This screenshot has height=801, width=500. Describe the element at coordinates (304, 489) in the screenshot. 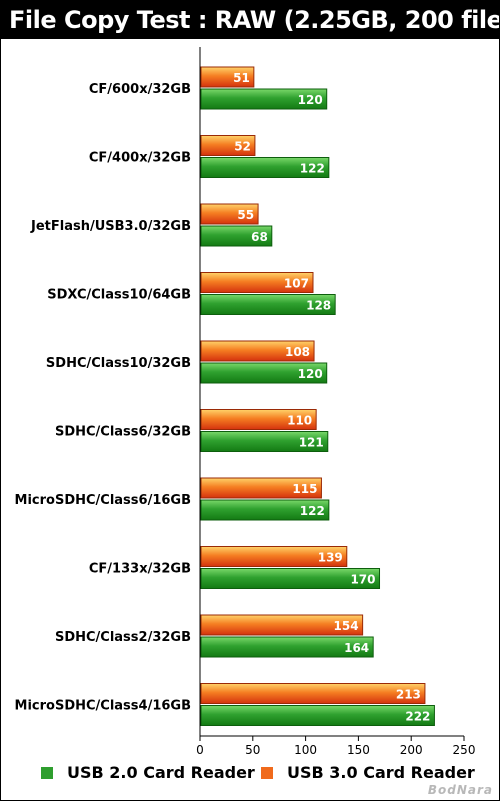

I see `data-label-usb3: 115` at that location.